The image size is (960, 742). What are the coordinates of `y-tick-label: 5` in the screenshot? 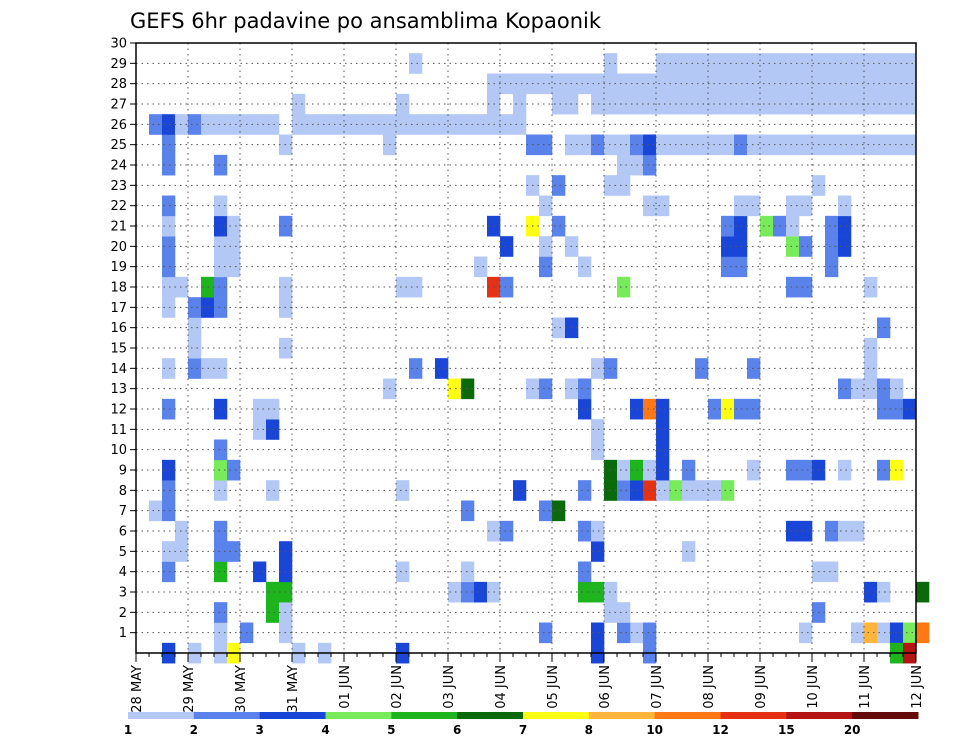 It's located at (123, 552).